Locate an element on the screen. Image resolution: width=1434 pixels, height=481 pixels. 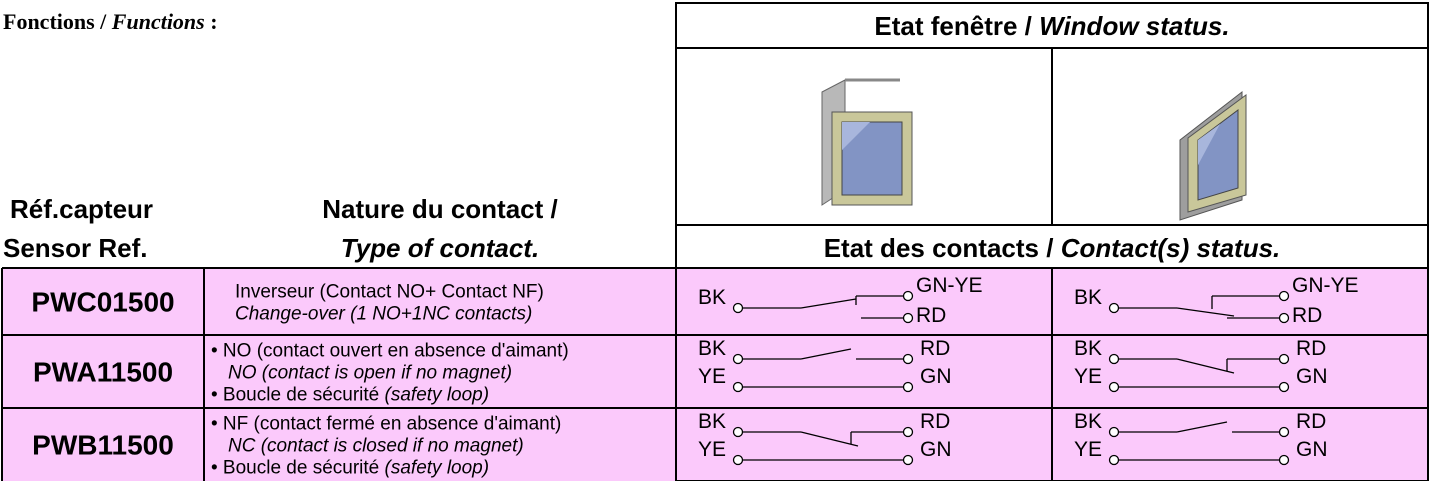
text-run: Fonctions / is located at coordinates (57, 21).